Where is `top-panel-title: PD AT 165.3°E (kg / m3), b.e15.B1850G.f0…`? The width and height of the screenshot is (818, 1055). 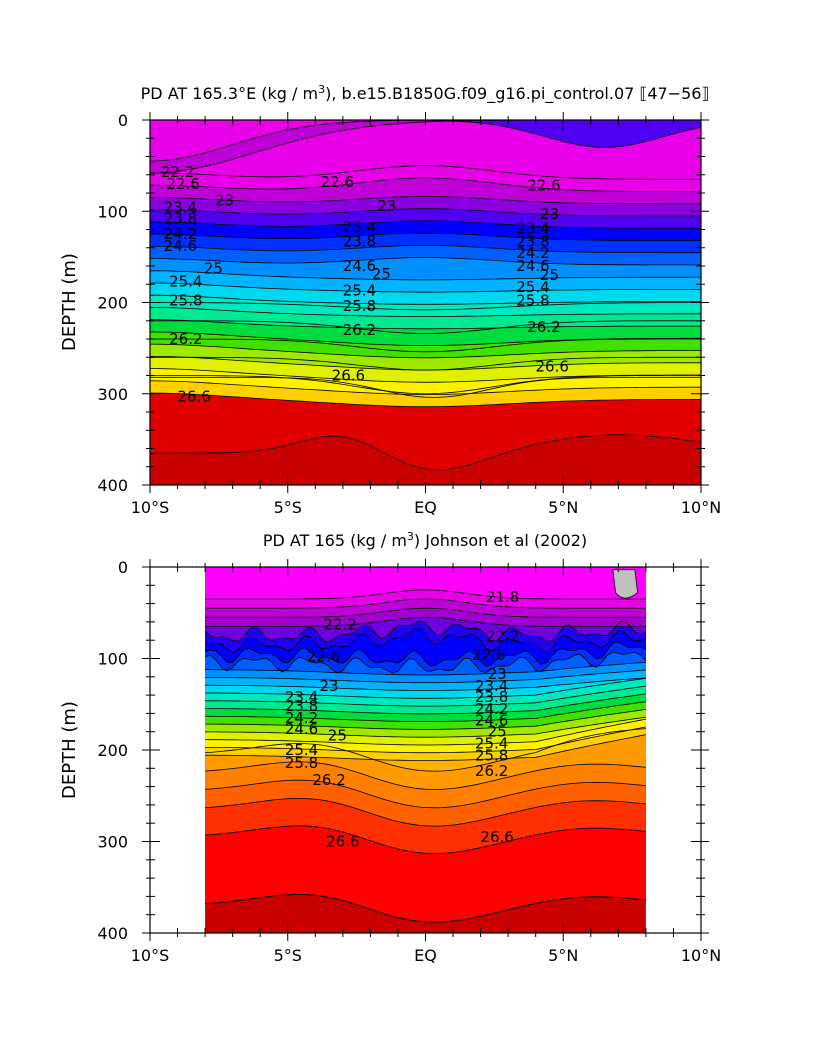 top-panel-title: PD AT 165.3°E (kg / m3), b.e15.B1850G.f0… is located at coordinates (425, 94).